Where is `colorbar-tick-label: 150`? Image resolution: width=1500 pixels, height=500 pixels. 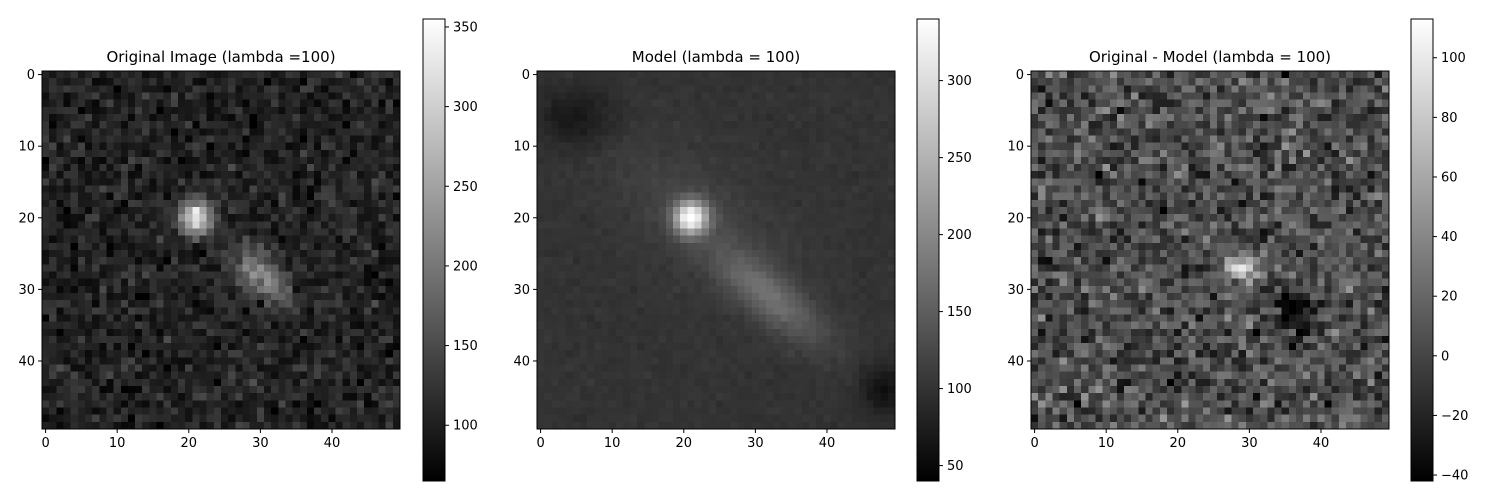
colorbar-tick-label: 150 is located at coordinates (465, 346).